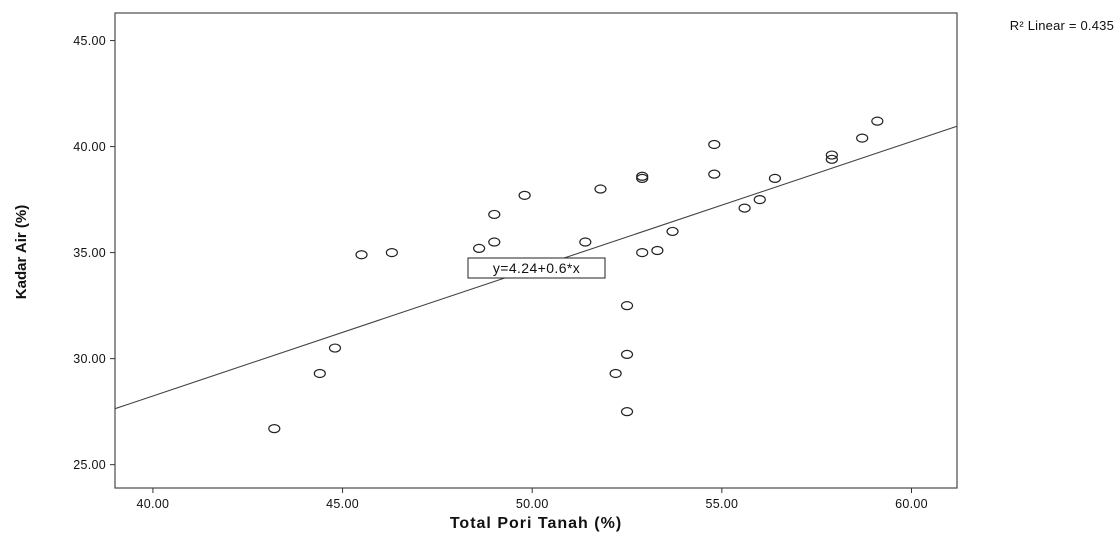 Image resolution: width=1116 pixels, height=540 pixels. I want to click on y-tick-label: 25.00, so click(89, 465).